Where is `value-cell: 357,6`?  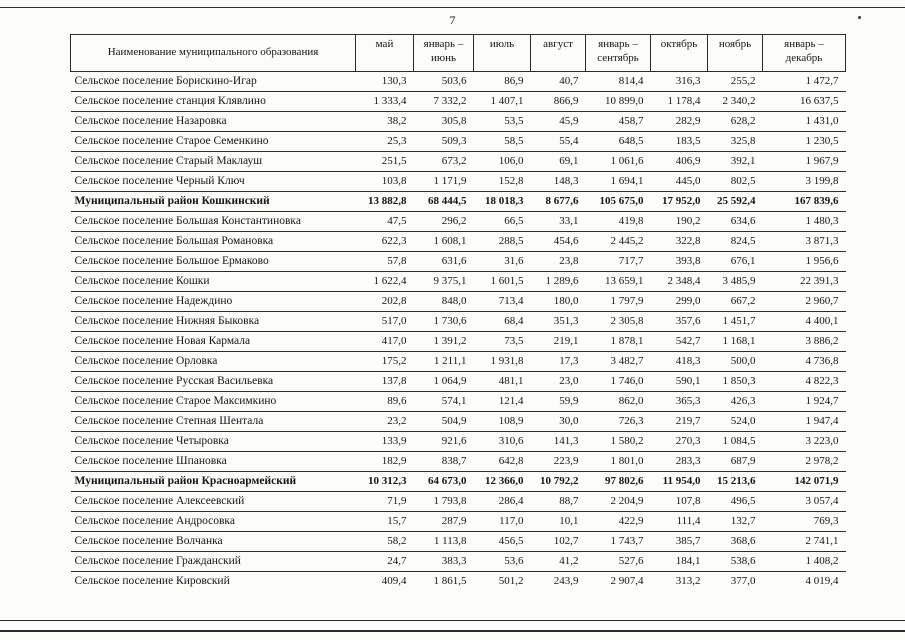 value-cell: 357,6 is located at coordinates (679, 321).